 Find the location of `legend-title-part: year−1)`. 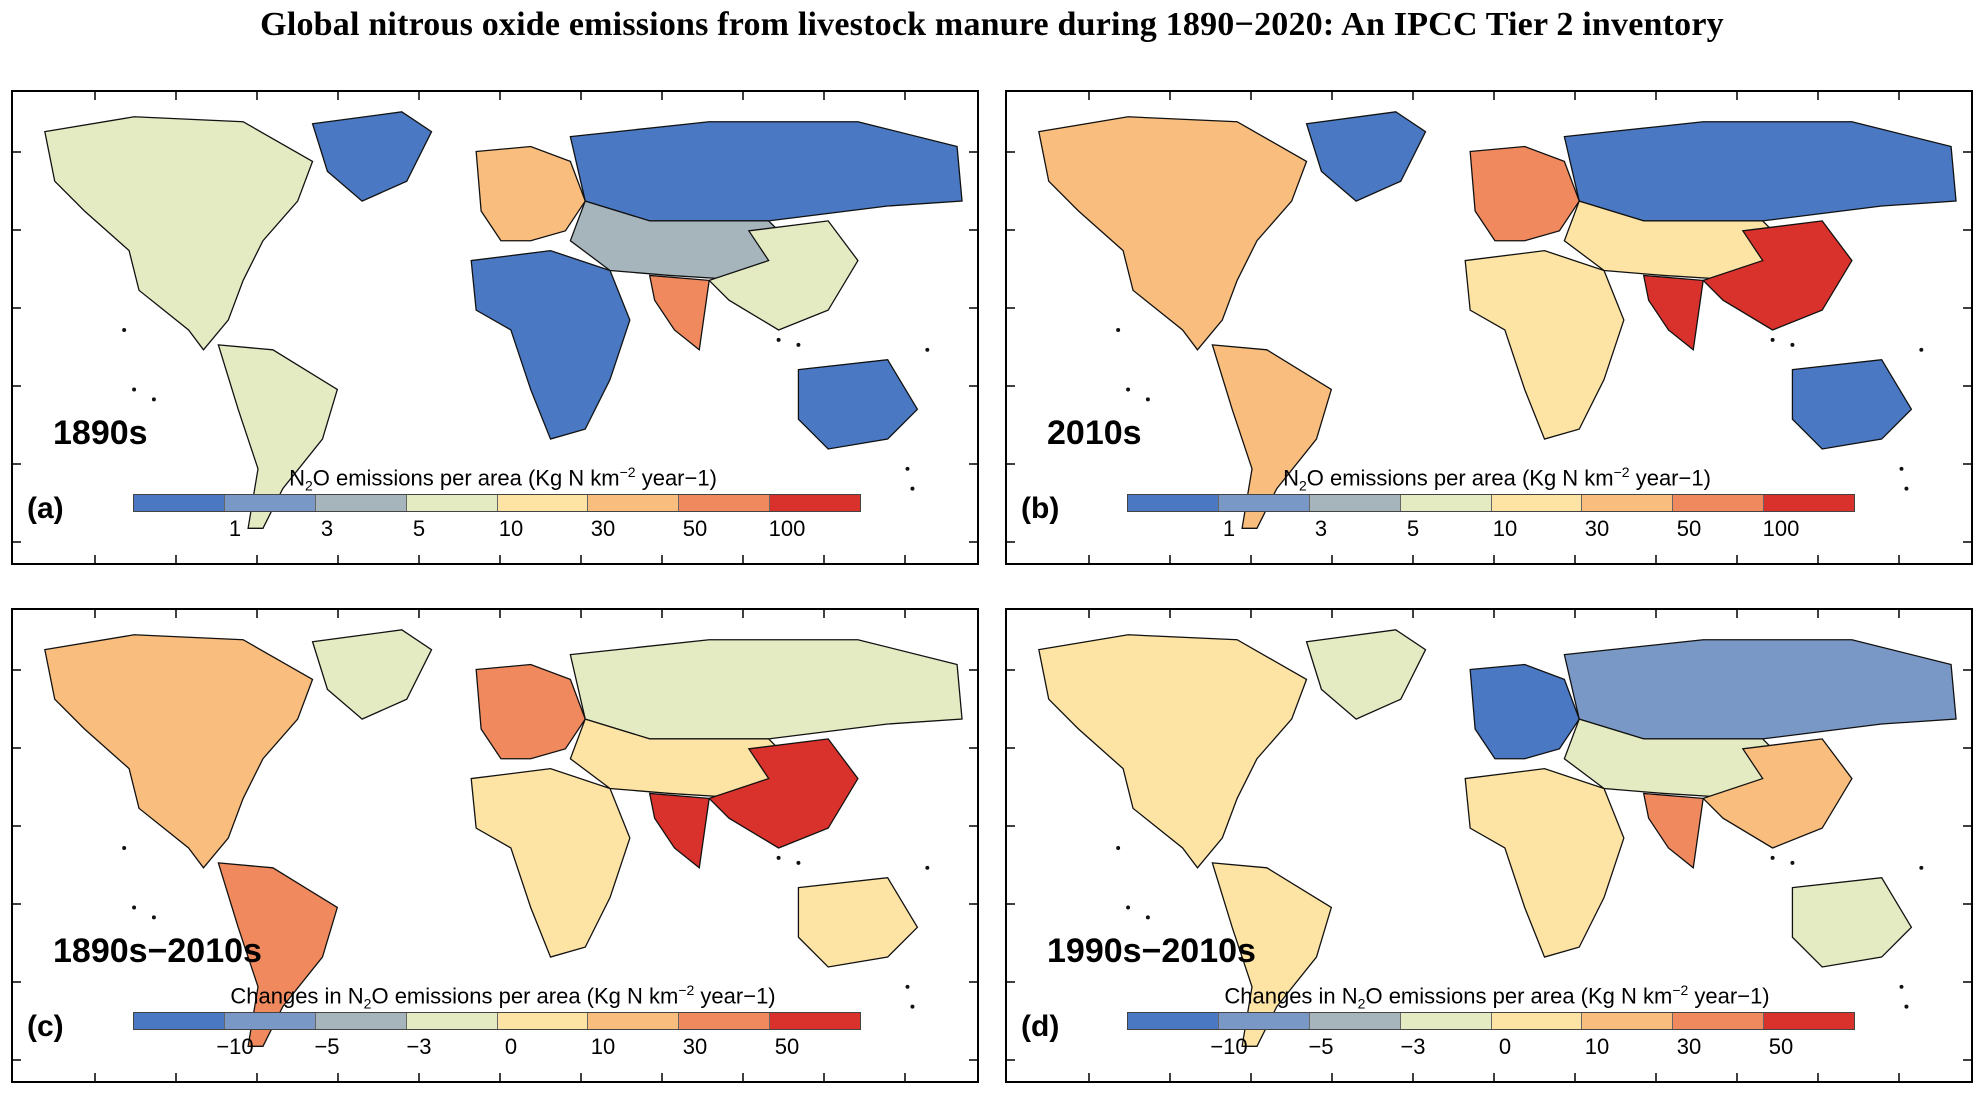

legend-title-part: year−1) is located at coordinates (735, 996).